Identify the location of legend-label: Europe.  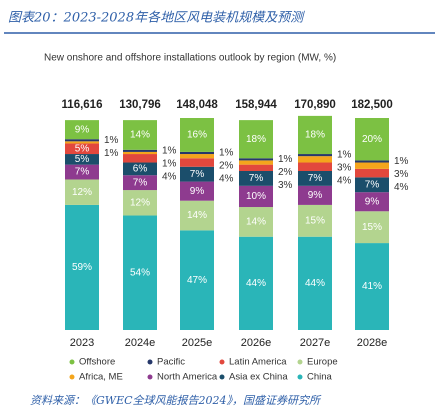
(322, 362).